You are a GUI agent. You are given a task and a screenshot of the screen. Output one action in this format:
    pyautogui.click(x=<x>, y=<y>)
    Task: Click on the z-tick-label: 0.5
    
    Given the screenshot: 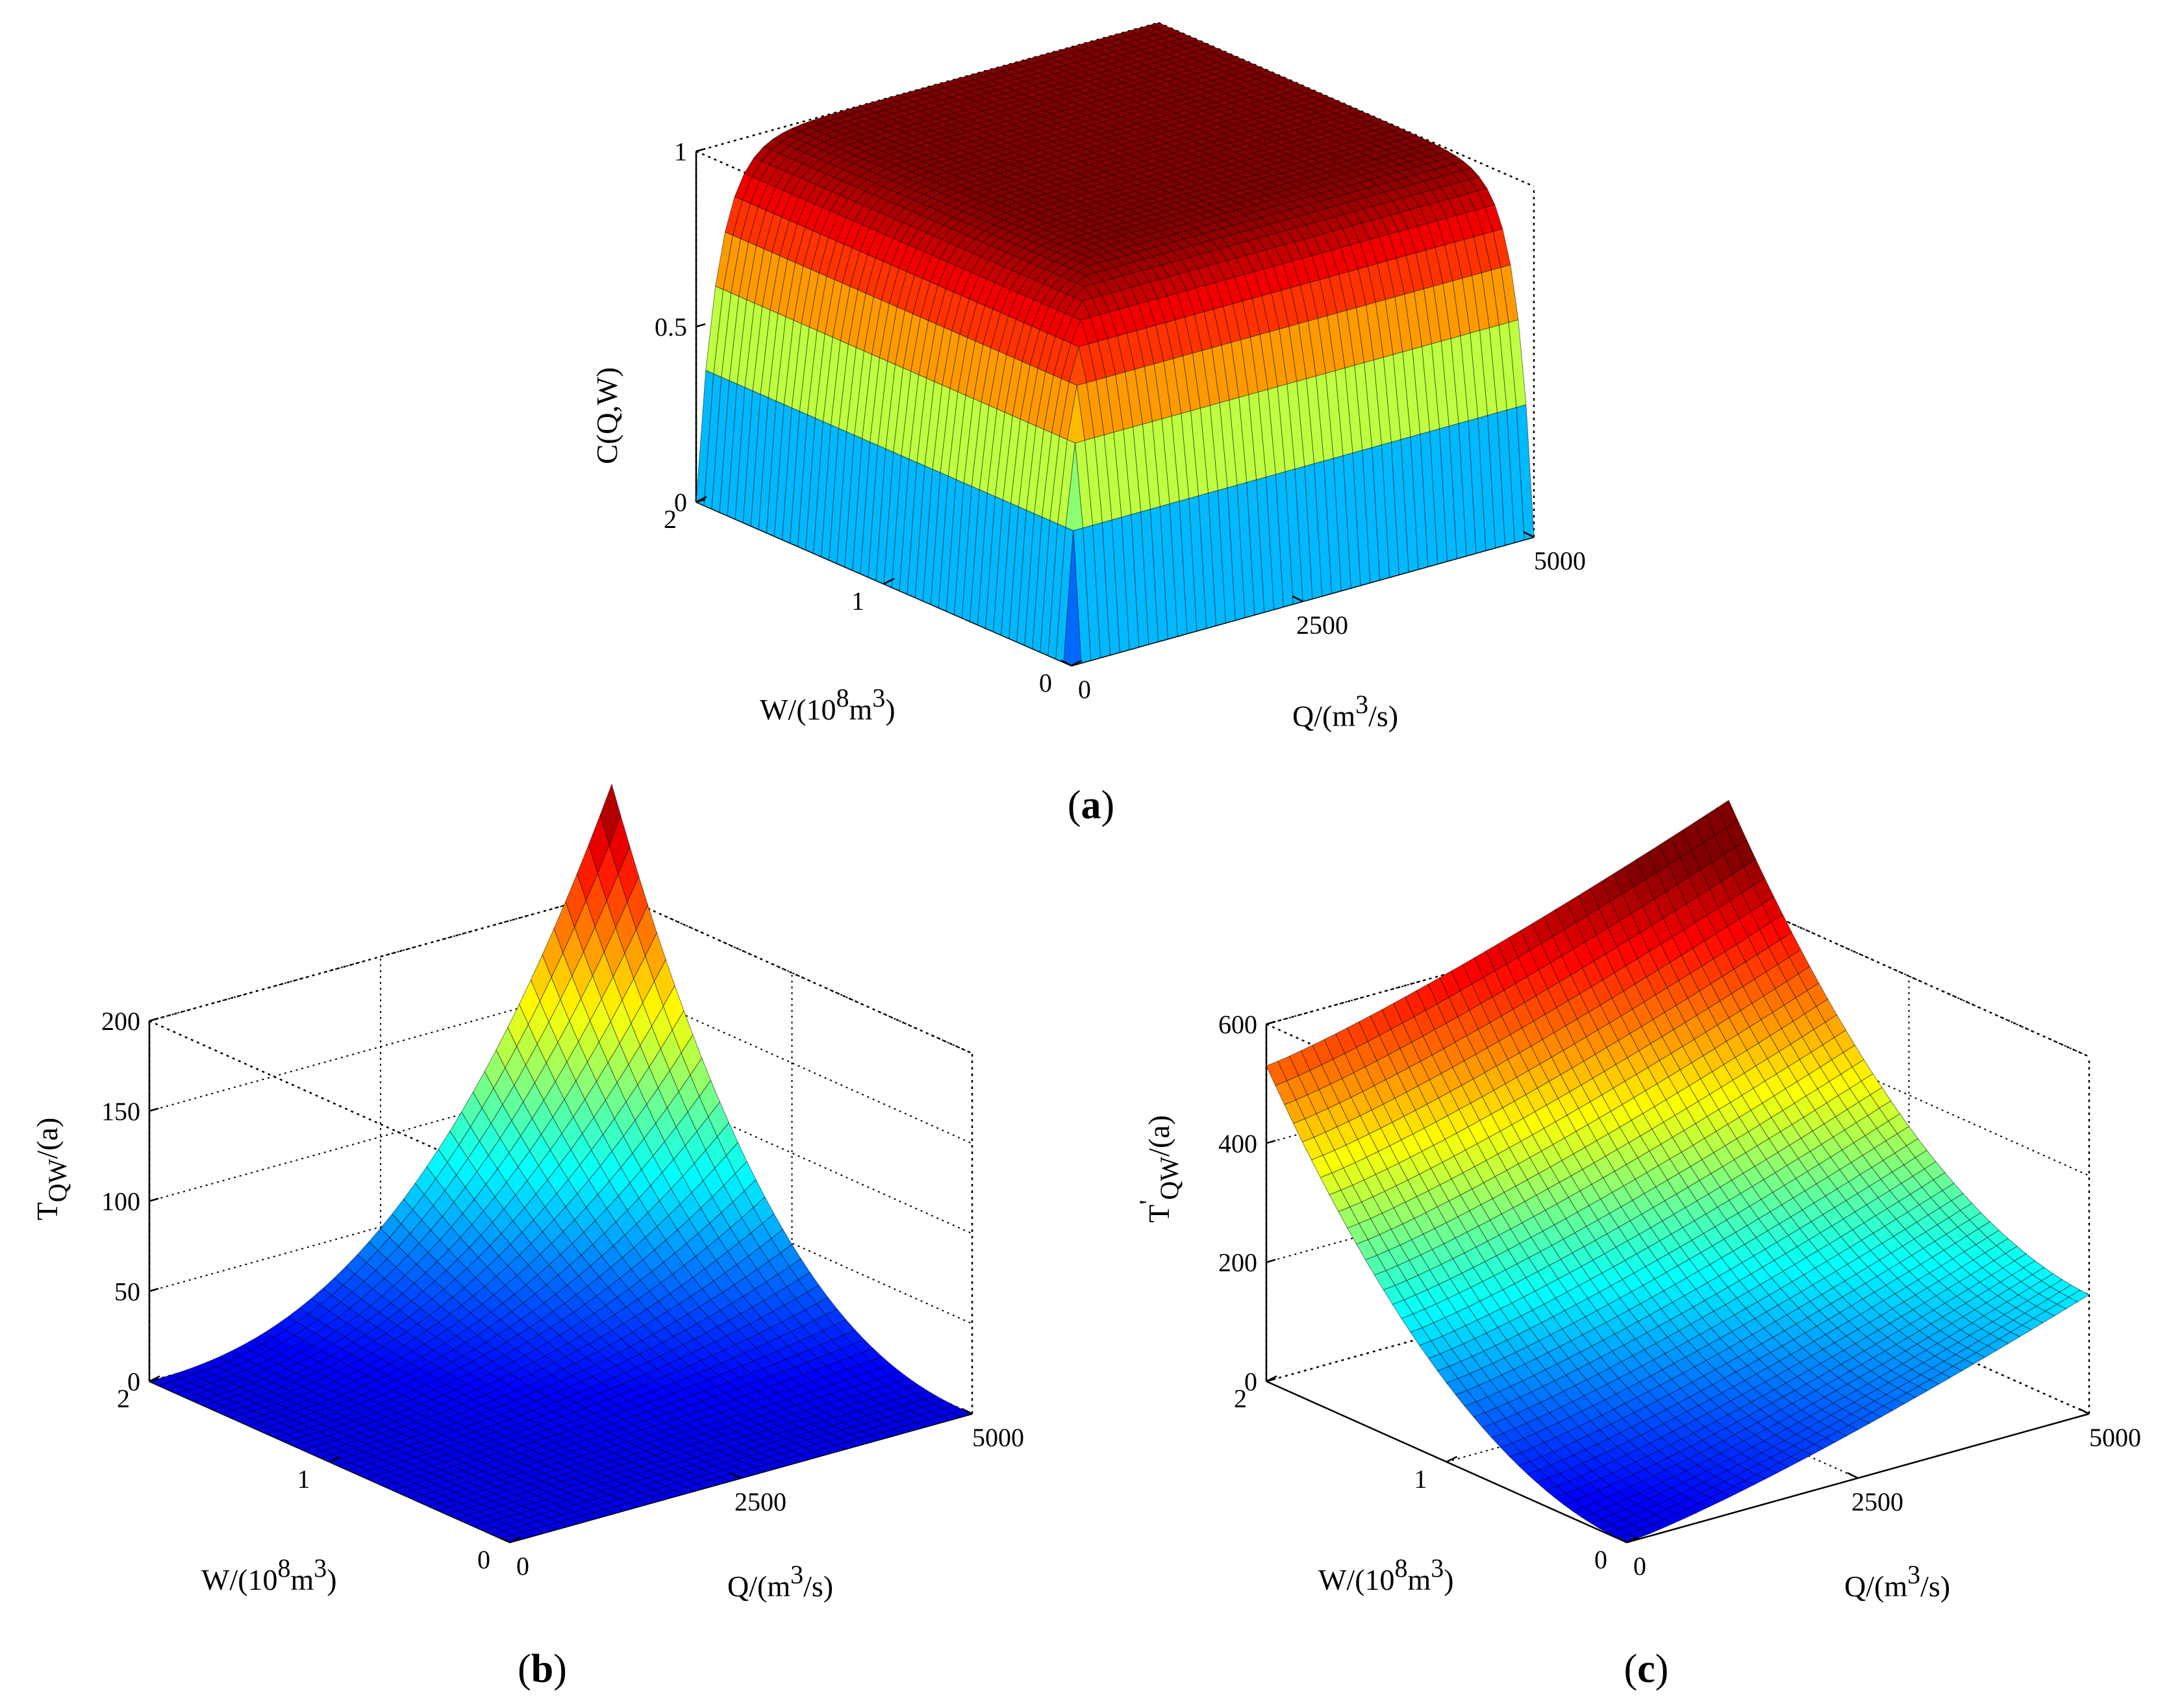 What is the action you would take?
    pyautogui.click(x=671, y=327)
    